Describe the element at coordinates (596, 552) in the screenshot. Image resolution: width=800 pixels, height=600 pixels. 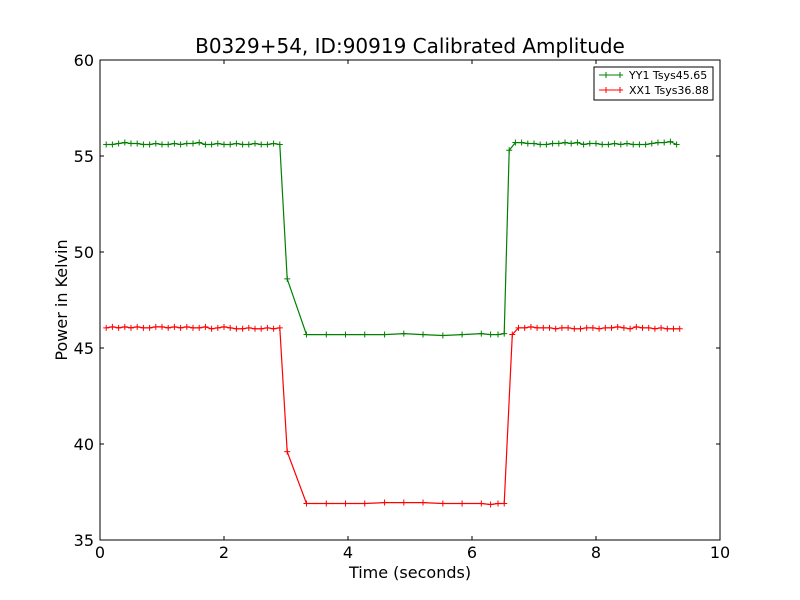
I see `x-tick-label: 8` at that location.